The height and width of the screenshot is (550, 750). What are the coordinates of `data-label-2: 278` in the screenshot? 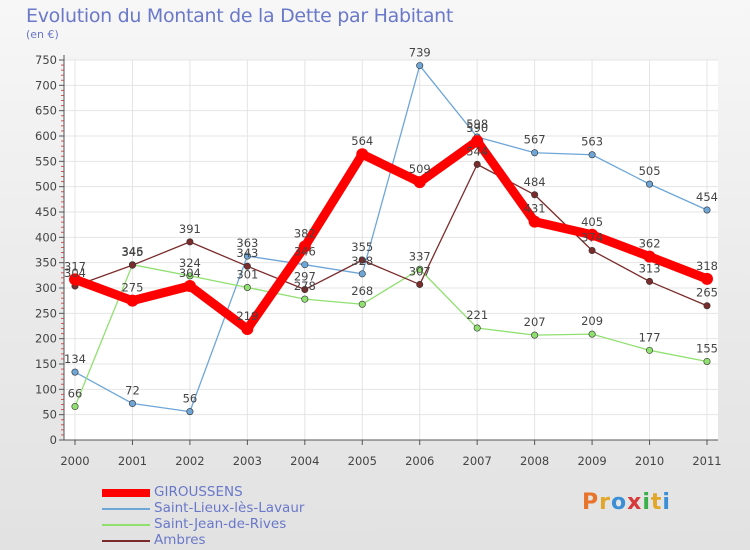 It's located at (305, 286).